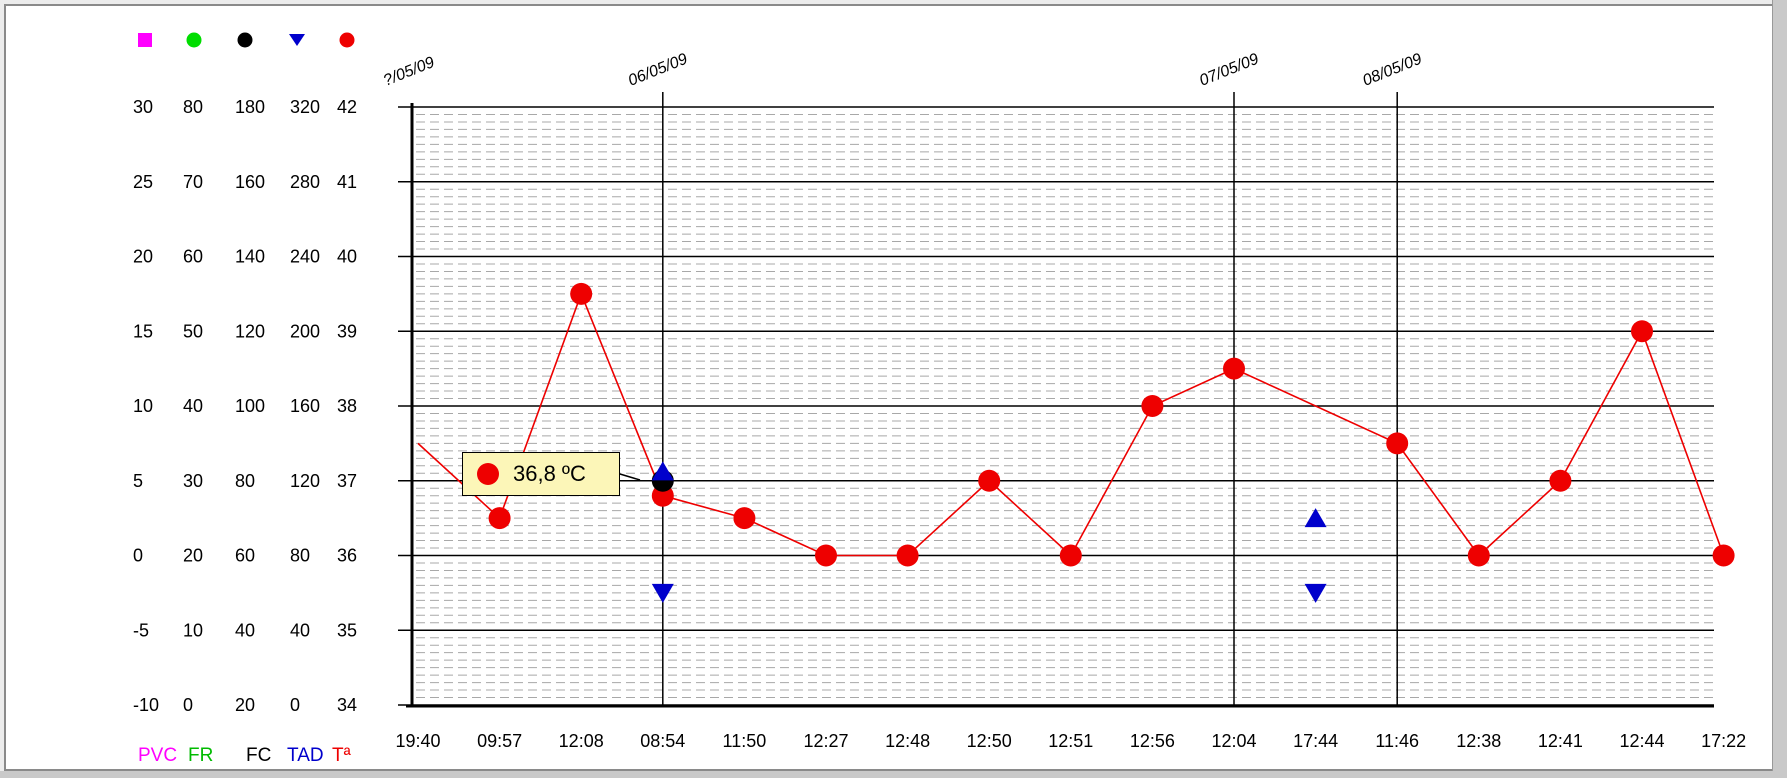  What do you see at coordinates (300, 556) in the screenshot?
I see `y-tick-label-tad: 80` at bounding box center [300, 556].